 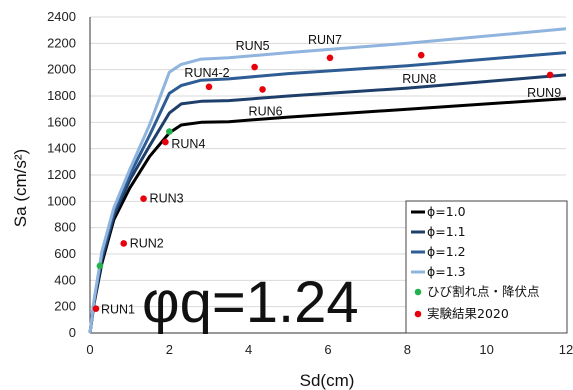 I want to click on x-tick-label: 6, so click(x=327, y=349).